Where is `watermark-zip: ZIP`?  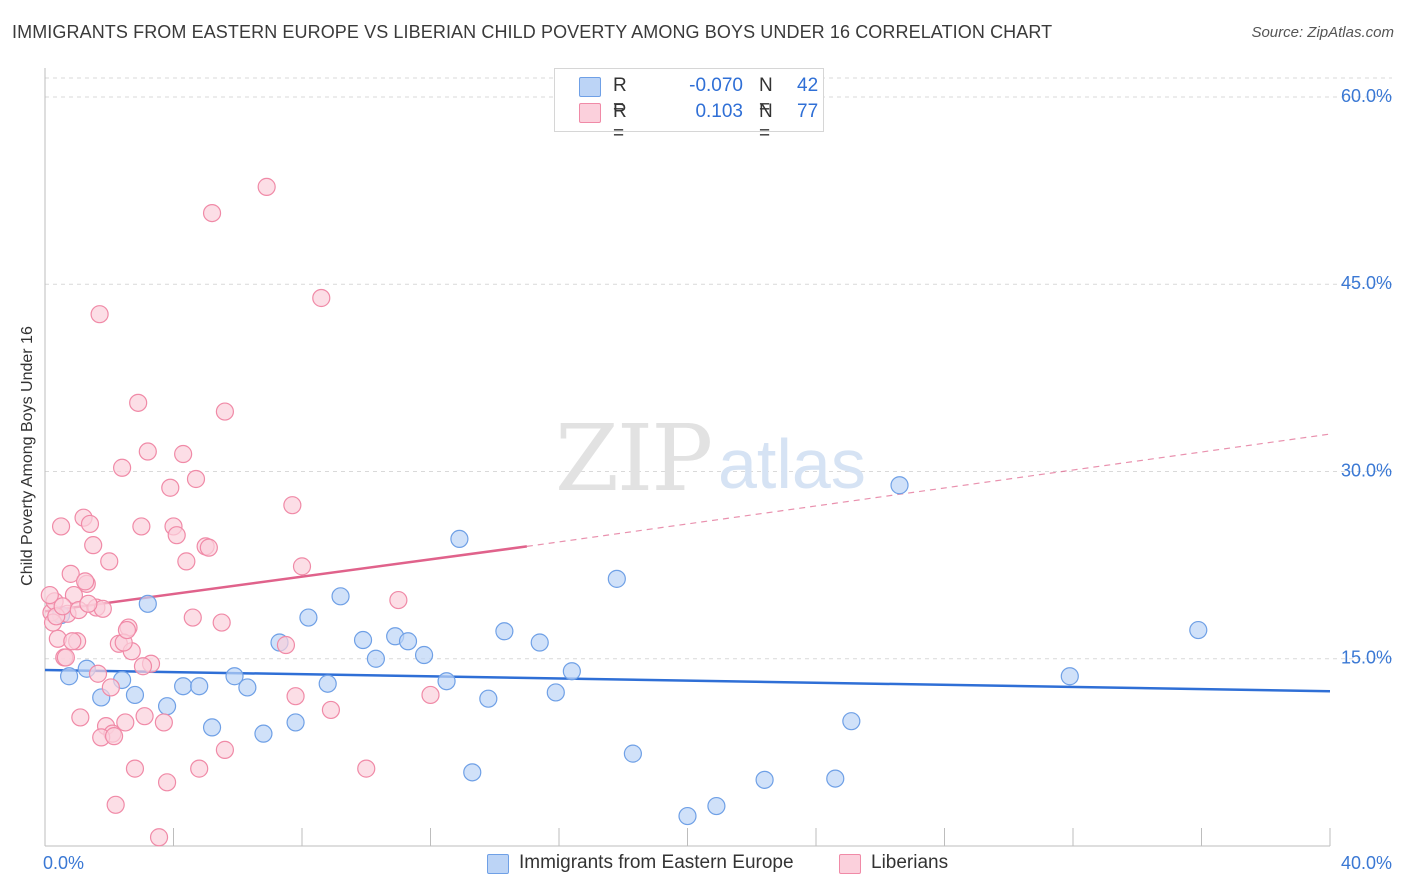 watermark-zip: ZIP is located at coordinates (633, 458).